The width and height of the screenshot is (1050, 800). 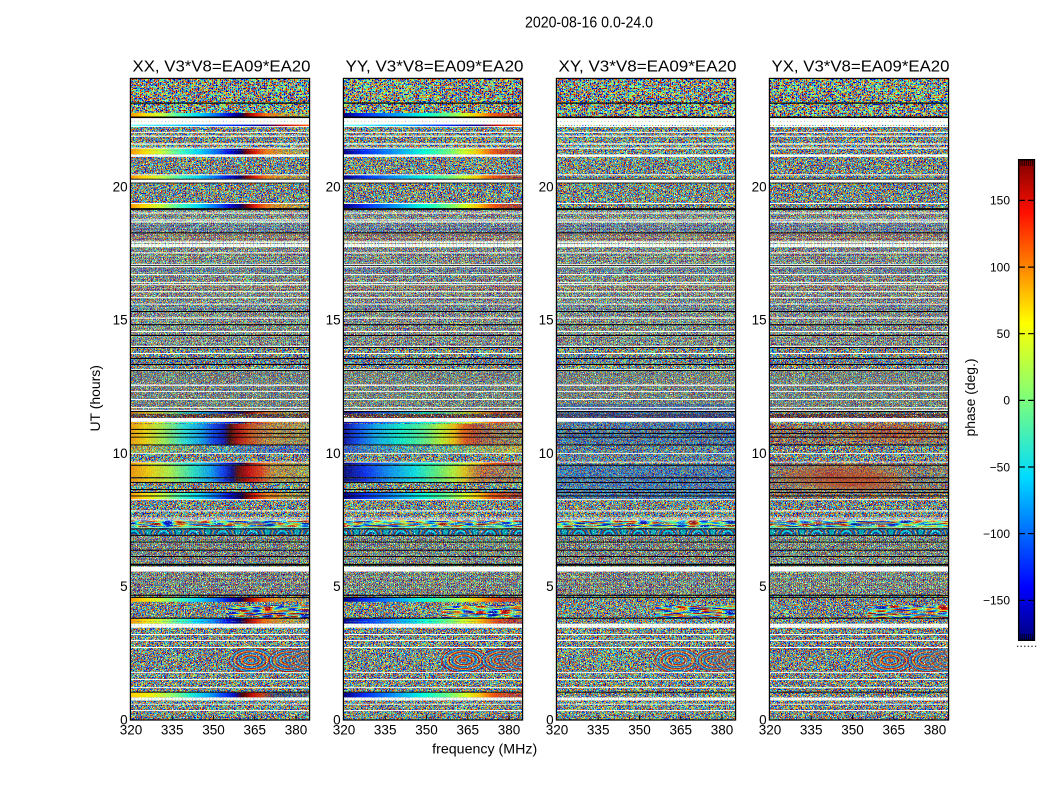 I want to click on svg-text: YX, V3*V8=EA09*EA20, so click(x=861, y=66).